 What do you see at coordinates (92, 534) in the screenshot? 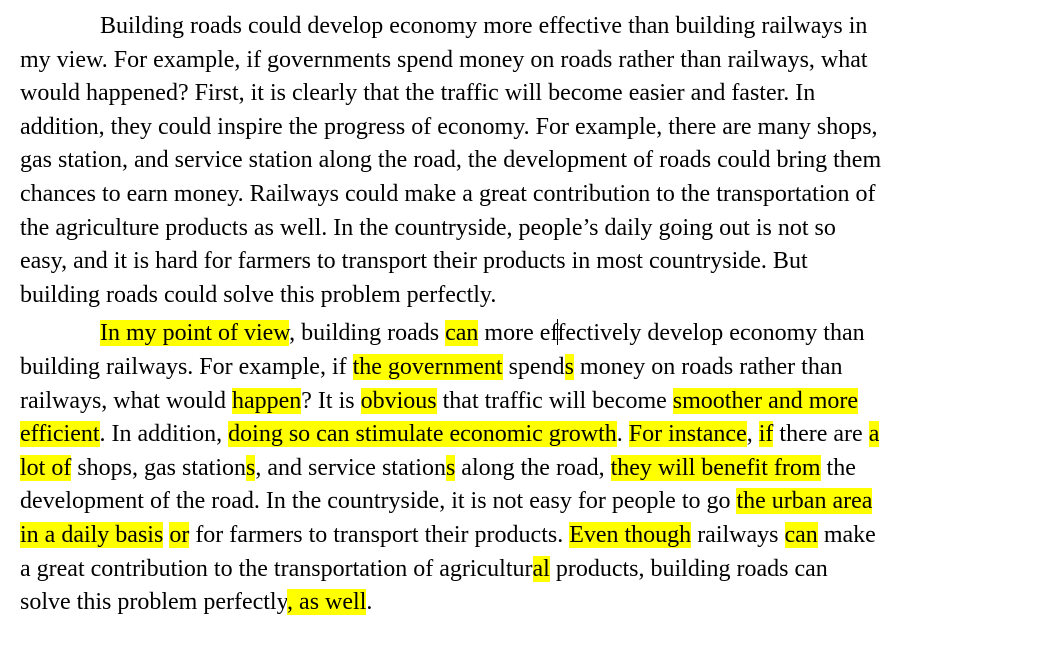
I see `highlighted-text: in a daily basis` at bounding box center [92, 534].